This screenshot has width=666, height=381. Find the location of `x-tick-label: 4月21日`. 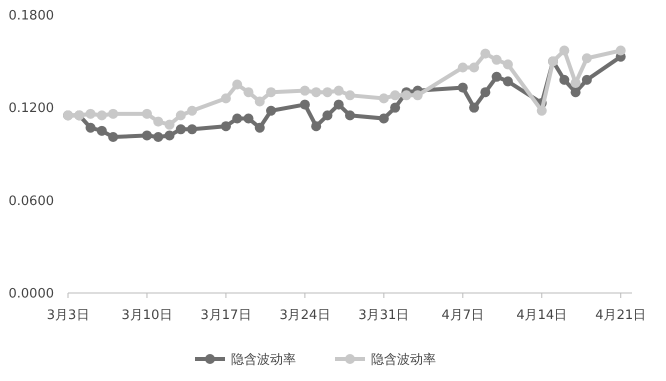

x-tick-label: 4月21日 is located at coordinates (620, 315).